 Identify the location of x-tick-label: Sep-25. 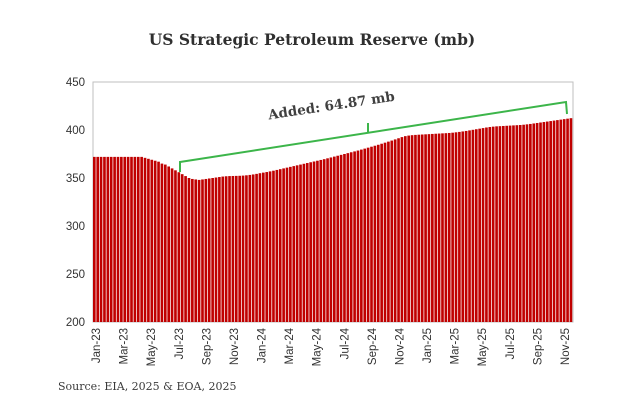
(538, 346).